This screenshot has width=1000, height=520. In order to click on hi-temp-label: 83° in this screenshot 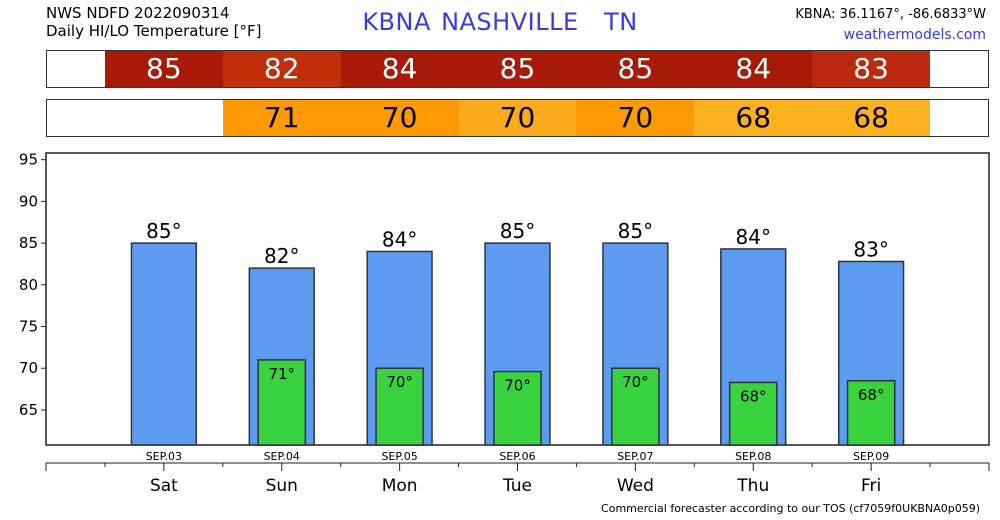, I will do `click(870, 249)`.